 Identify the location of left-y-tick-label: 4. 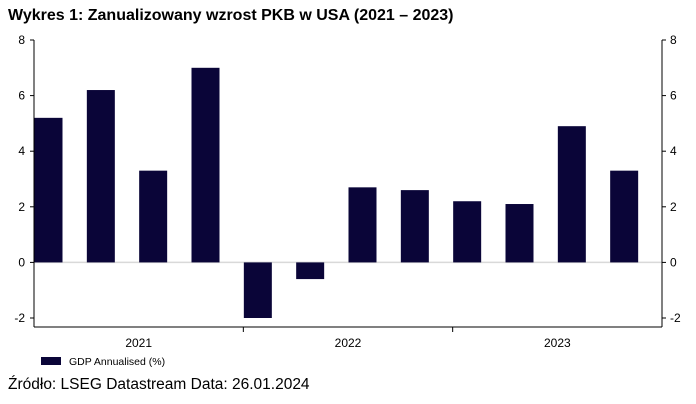
(21, 151).